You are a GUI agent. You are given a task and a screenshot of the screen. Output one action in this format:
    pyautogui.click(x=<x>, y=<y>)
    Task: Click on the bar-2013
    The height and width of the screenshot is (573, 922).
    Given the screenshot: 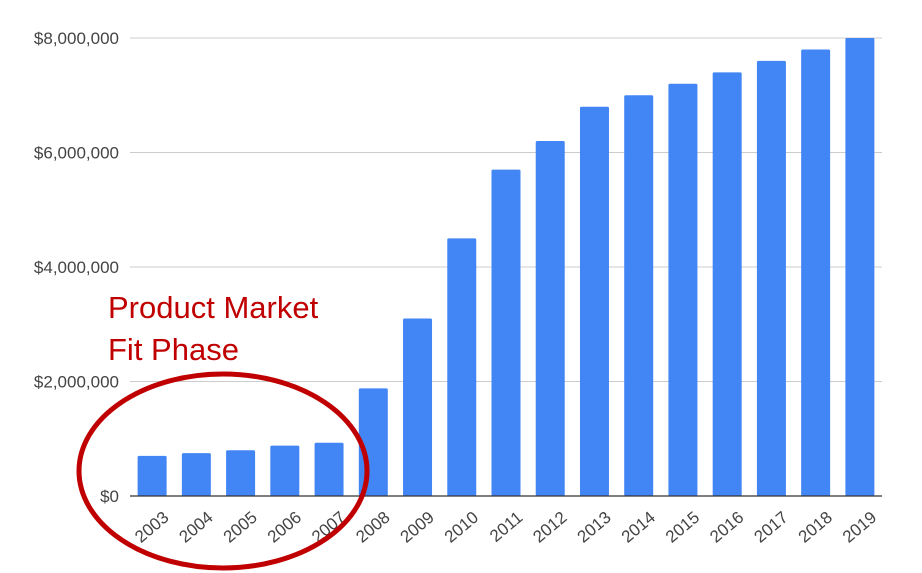 What is the action you would take?
    pyautogui.click(x=594, y=301)
    